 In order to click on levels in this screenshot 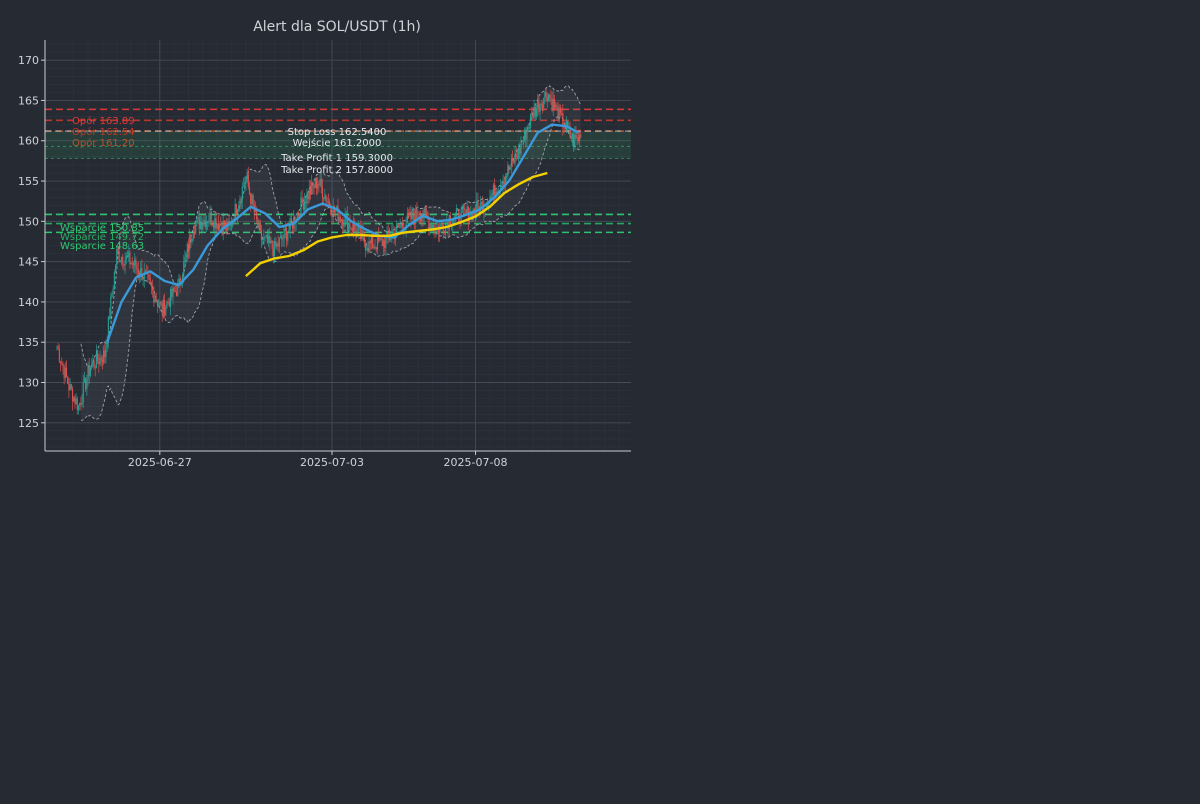, I will do `click(338, 171)`.